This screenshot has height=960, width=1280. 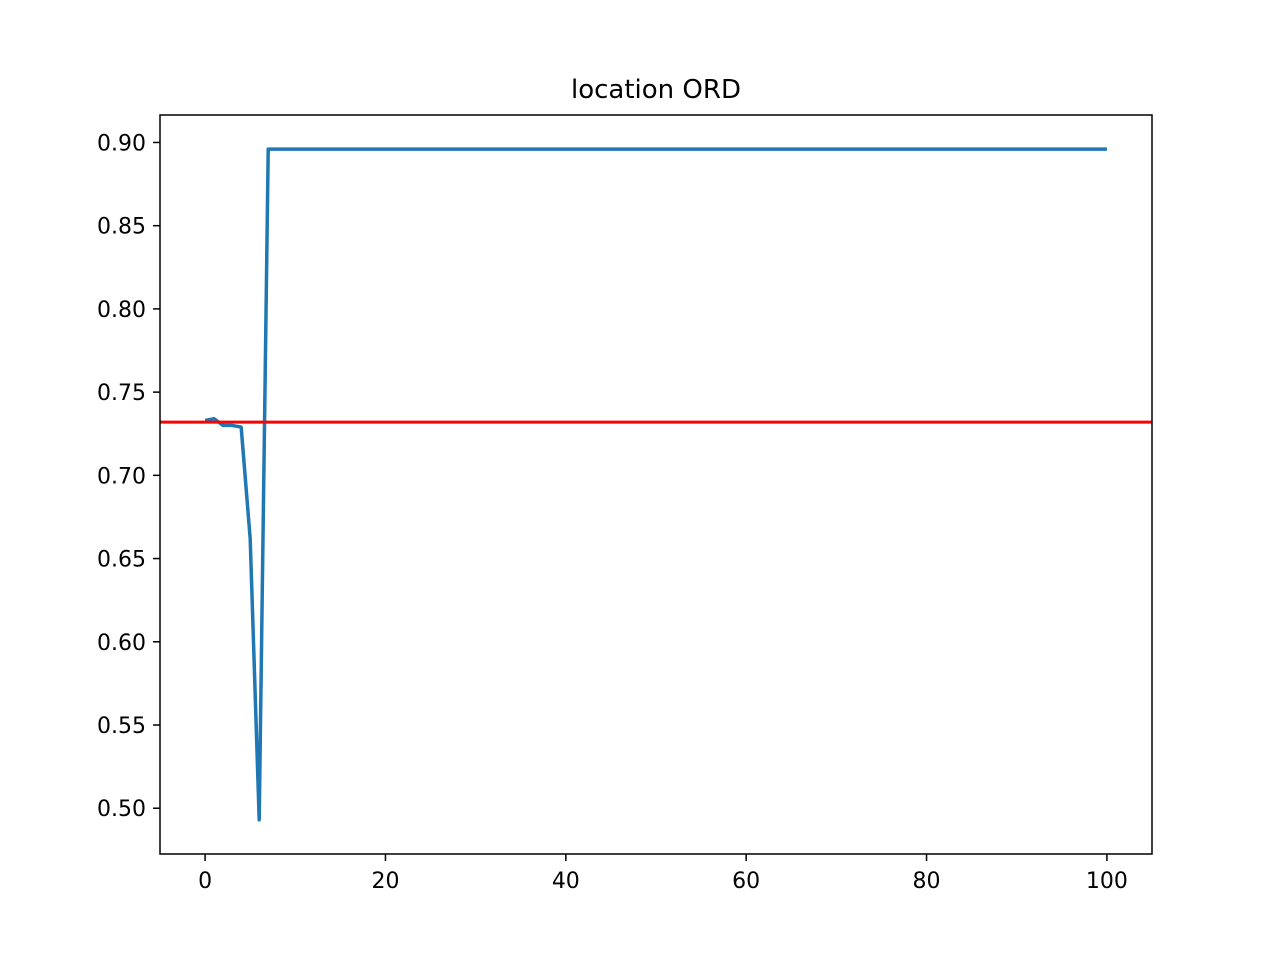 I want to click on y-tick-label: 0.60, so click(x=121, y=643).